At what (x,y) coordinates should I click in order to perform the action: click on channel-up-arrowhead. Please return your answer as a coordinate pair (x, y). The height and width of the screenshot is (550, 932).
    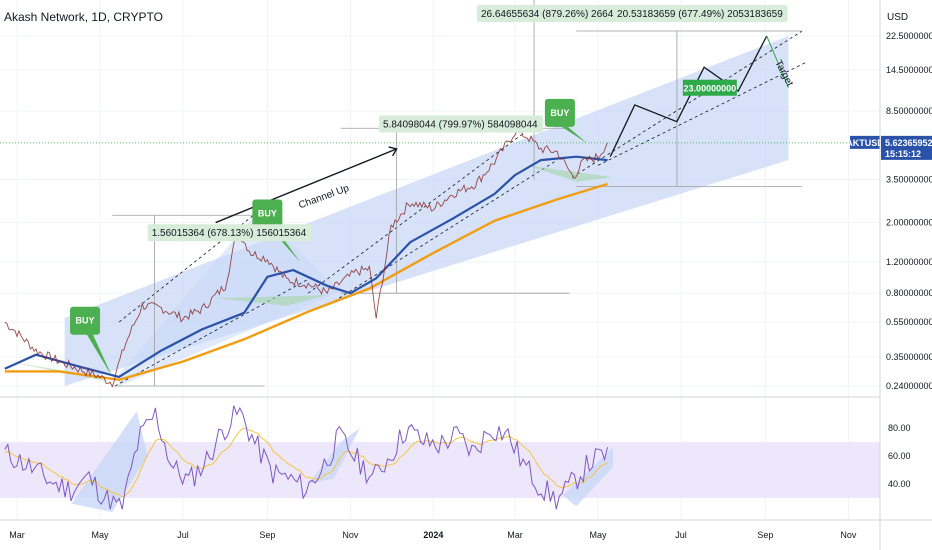
    Looking at the image, I should click on (393, 151).